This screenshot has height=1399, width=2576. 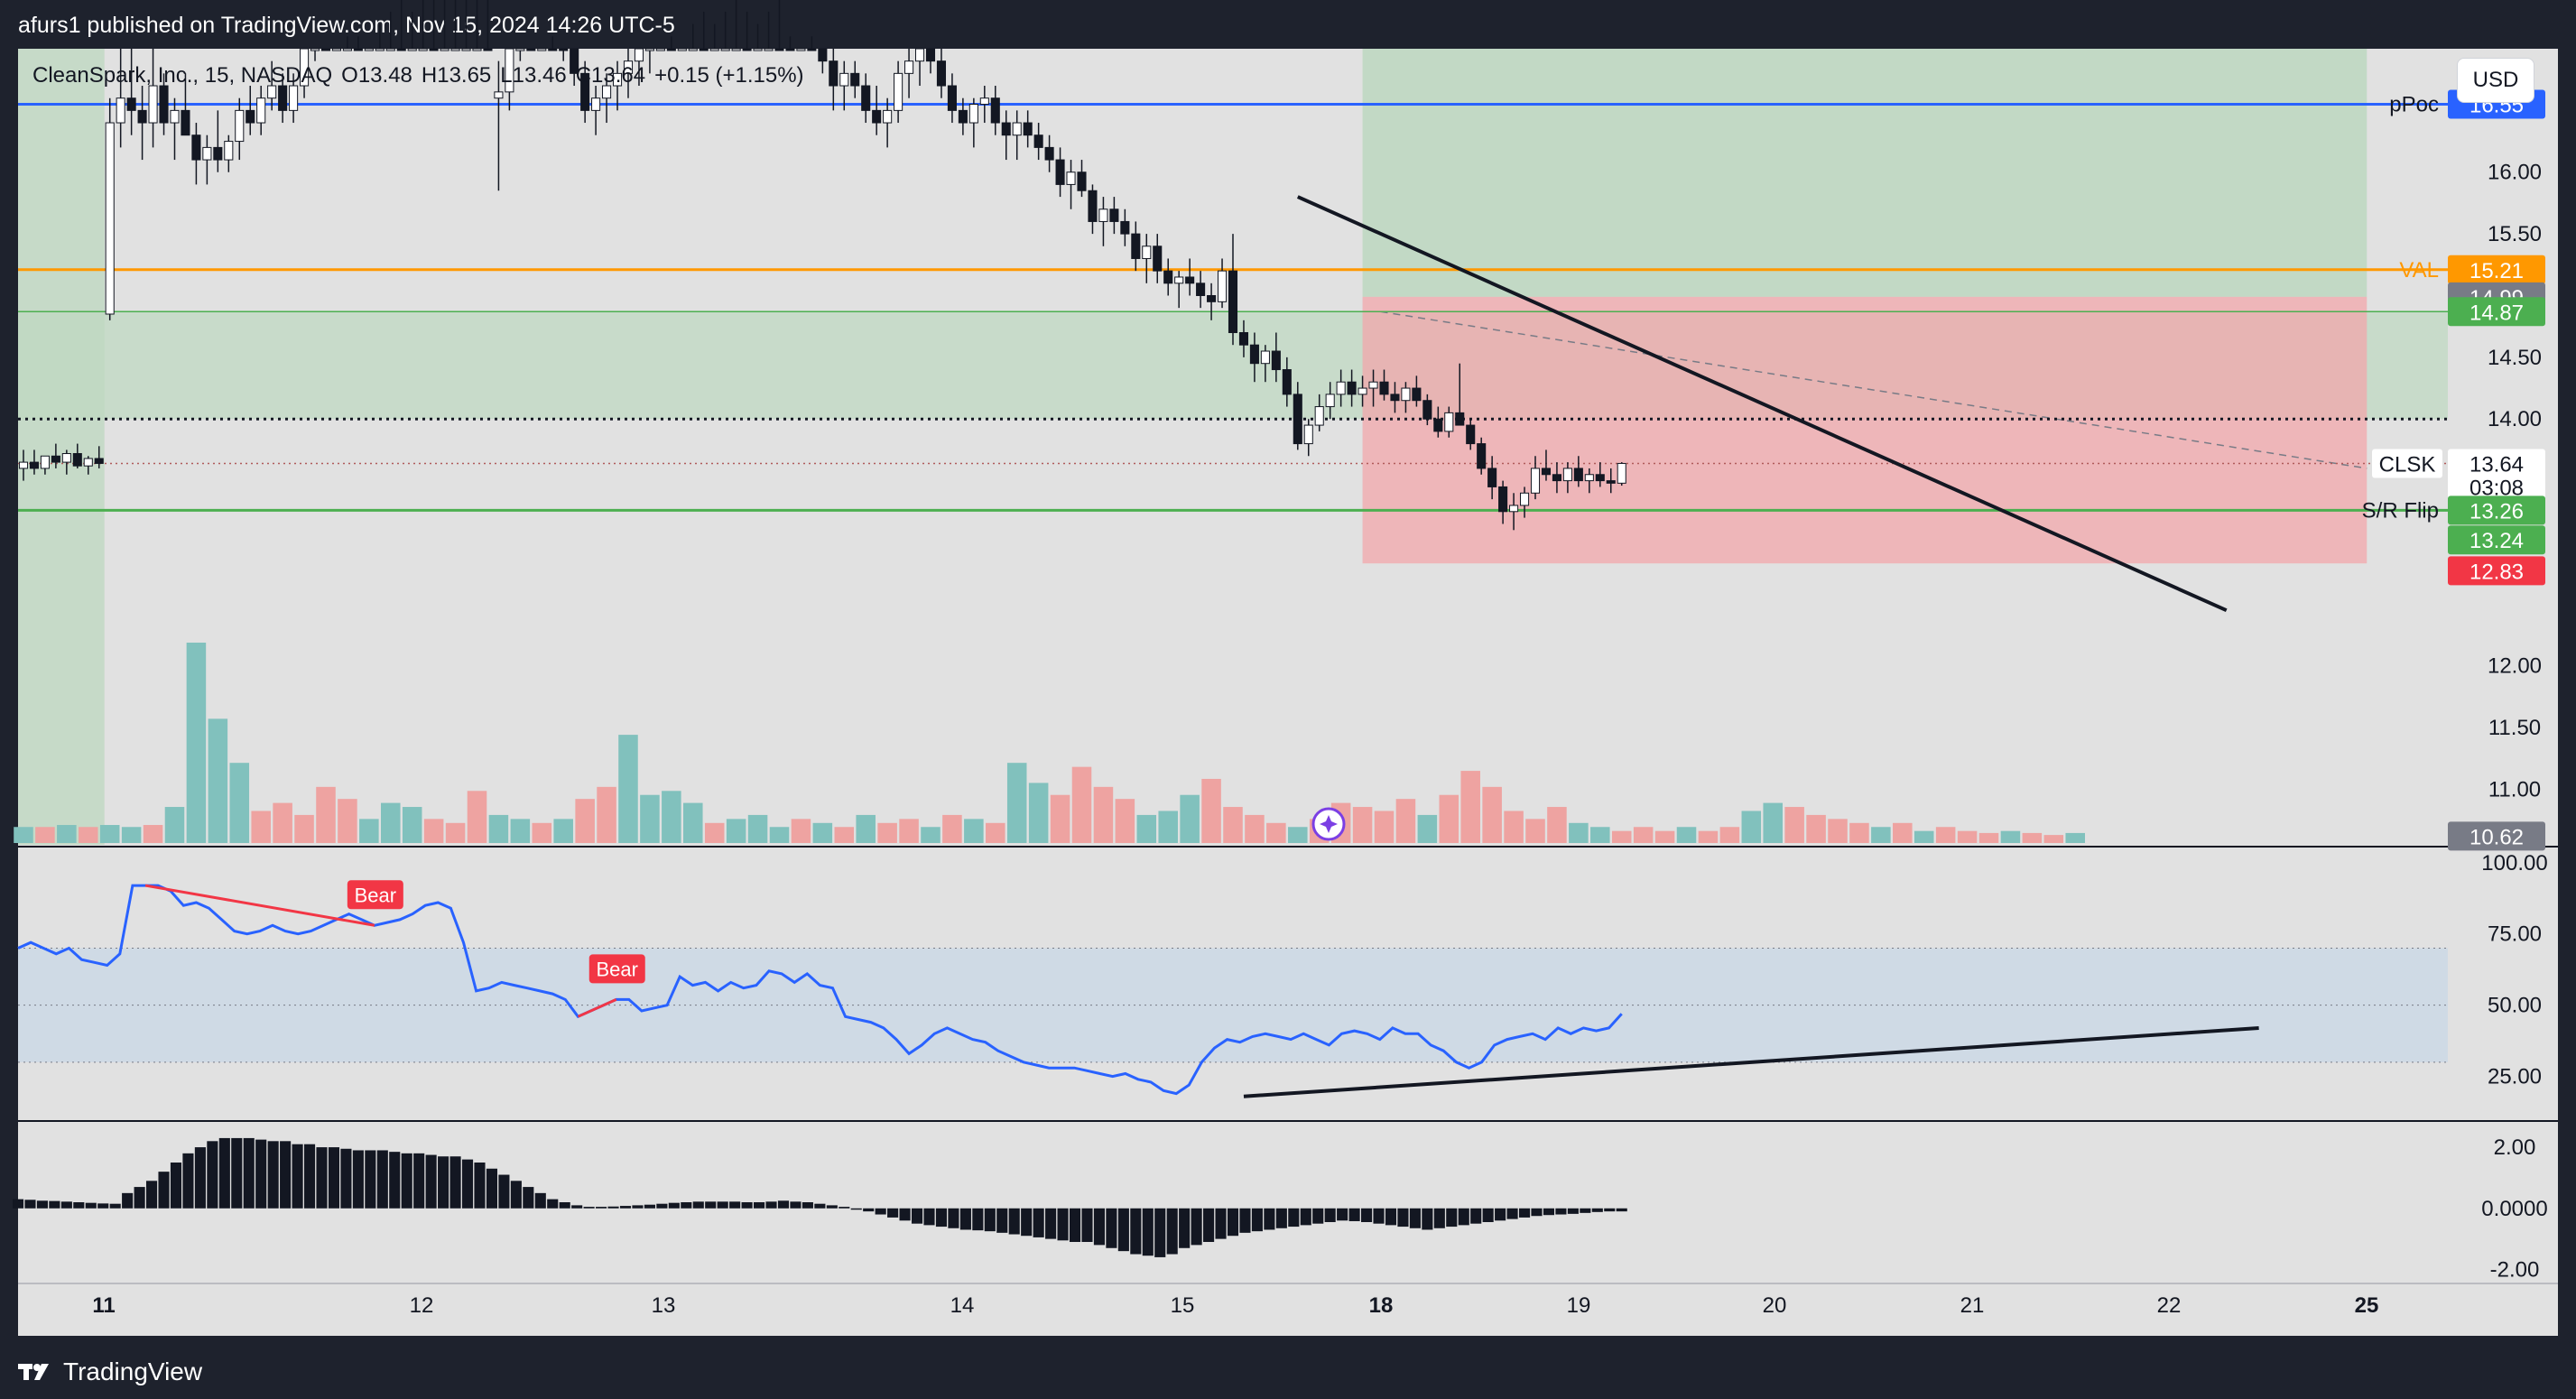 What do you see at coordinates (1865, 173) in the screenshot?
I see `position-target-zone` at bounding box center [1865, 173].